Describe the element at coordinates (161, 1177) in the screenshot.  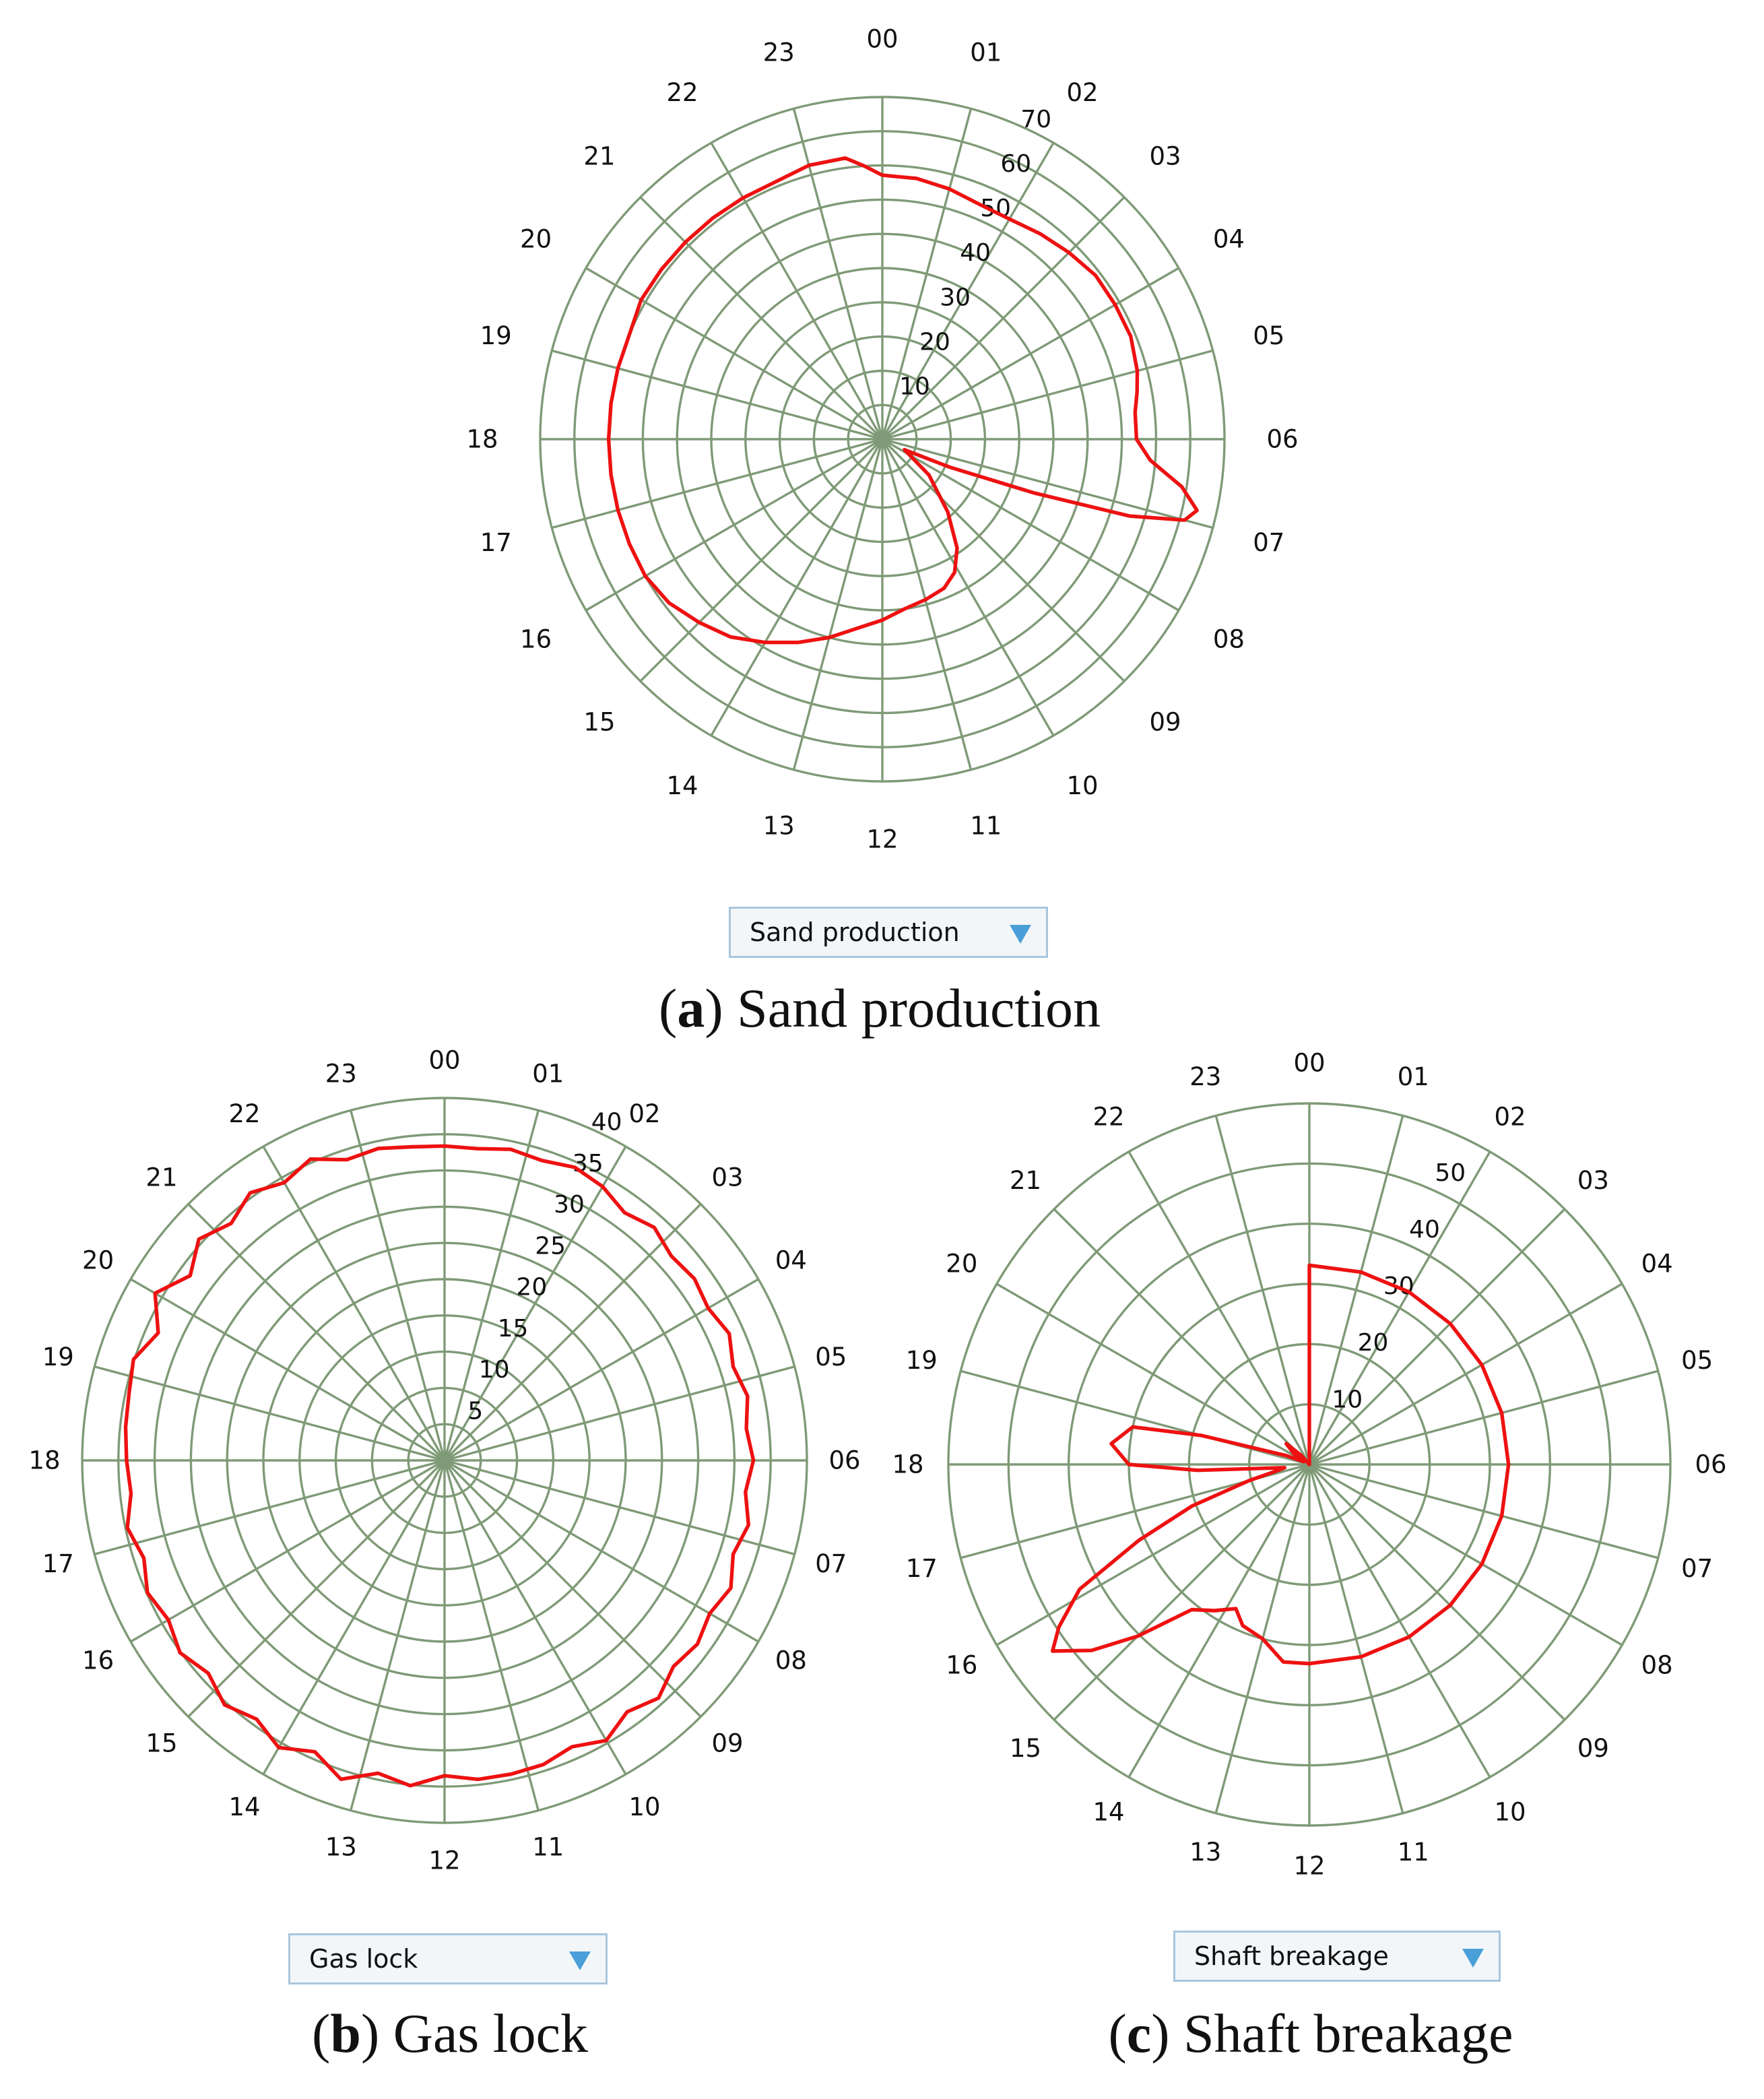
I see `hour-label: 21` at that location.